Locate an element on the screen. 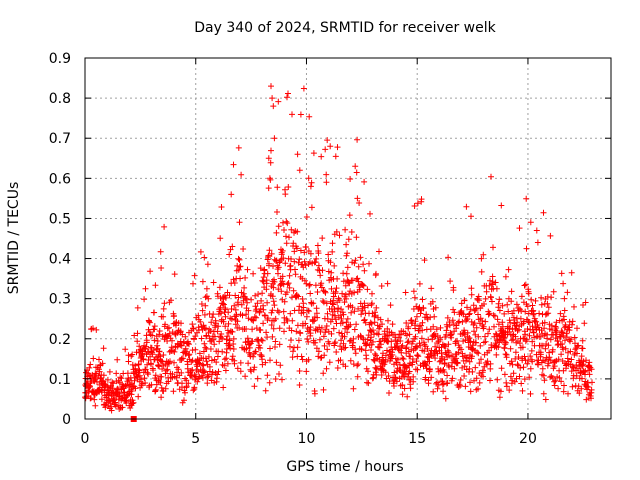 This screenshot has height=480, width=640. y-tick-label: 0 is located at coordinates (66, 420).